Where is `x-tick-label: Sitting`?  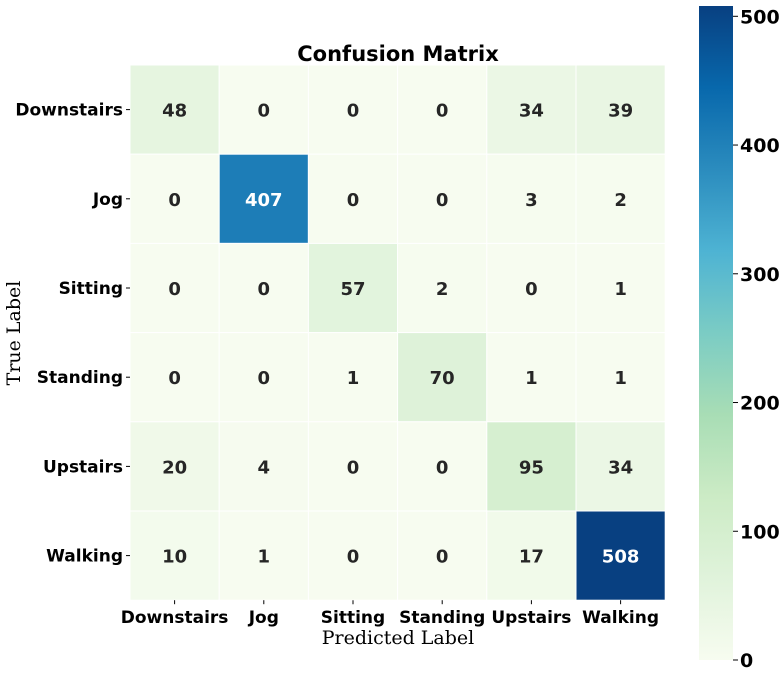
x-tick-label: Sitting is located at coordinates (353, 618).